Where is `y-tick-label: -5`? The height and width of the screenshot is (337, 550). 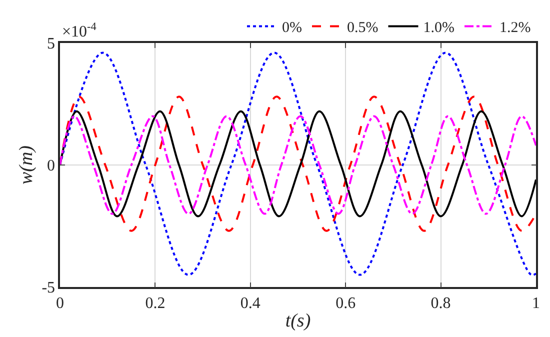 y-tick-label: -5 is located at coordinates (49, 288).